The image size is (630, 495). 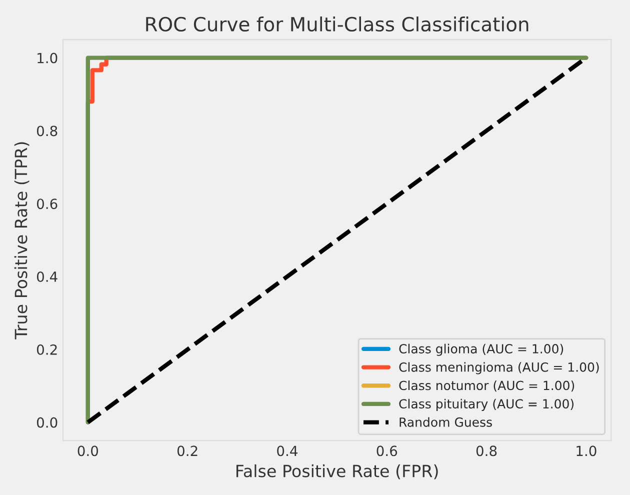 I want to click on x-tick-label: 0.6, so click(x=387, y=451).